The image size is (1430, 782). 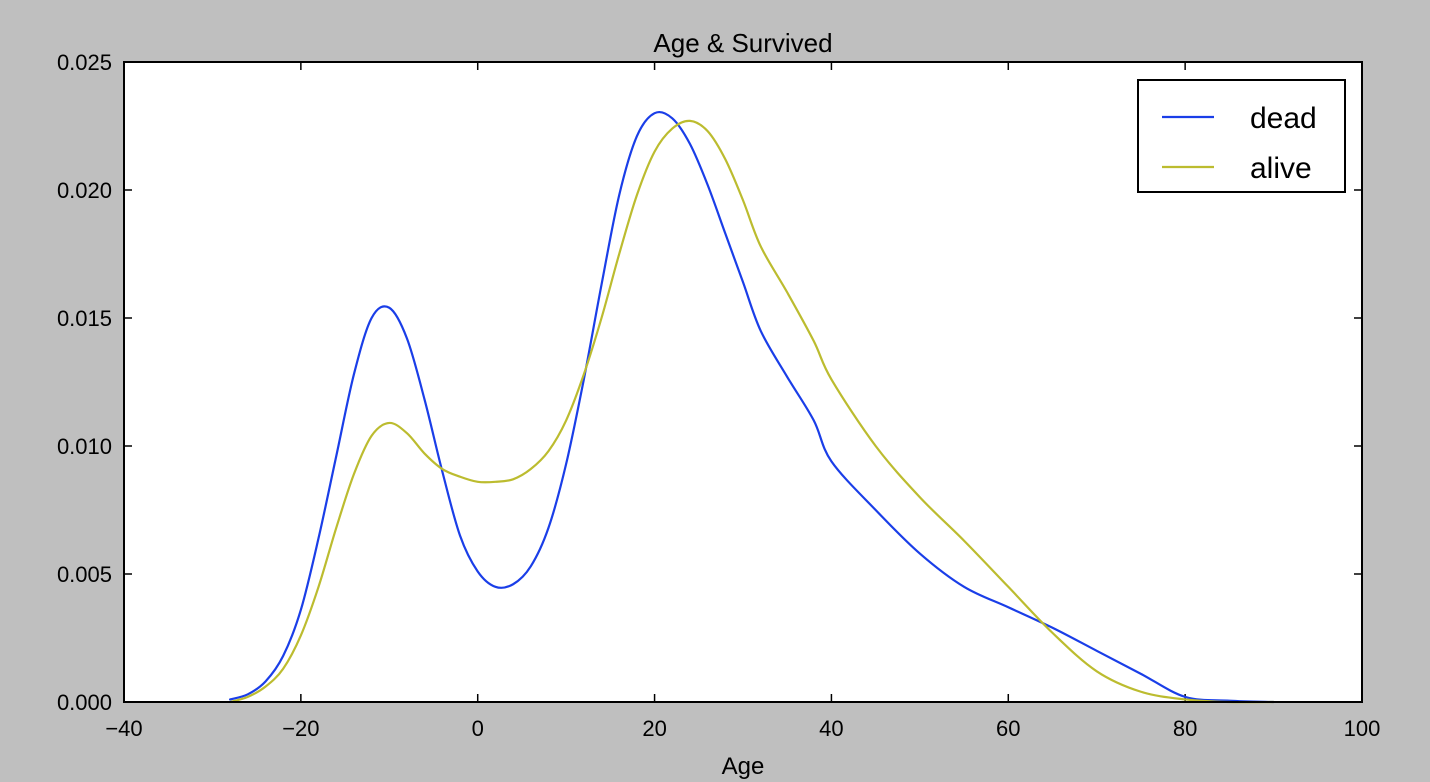 What do you see at coordinates (654, 728) in the screenshot?
I see `x-tick-label: 20` at bounding box center [654, 728].